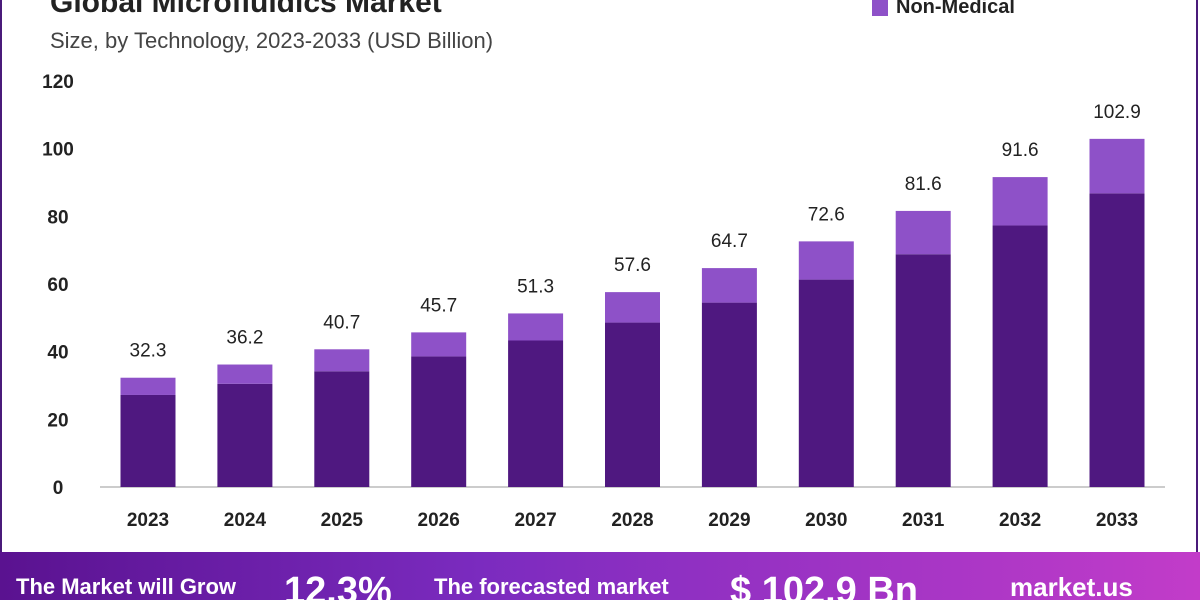  I want to click on x-tick-label: 2029, so click(729, 520).